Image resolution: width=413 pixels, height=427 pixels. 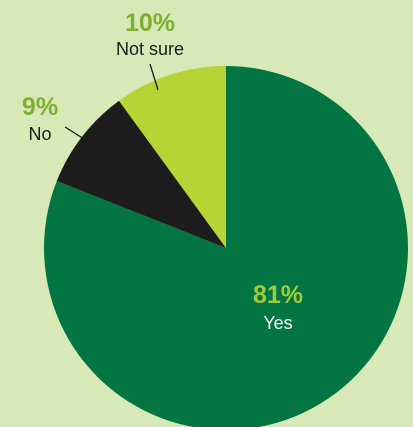 What do you see at coordinates (111, 101) in the screenshot?
I see `leader-lines` at bounding box center [111, 101].